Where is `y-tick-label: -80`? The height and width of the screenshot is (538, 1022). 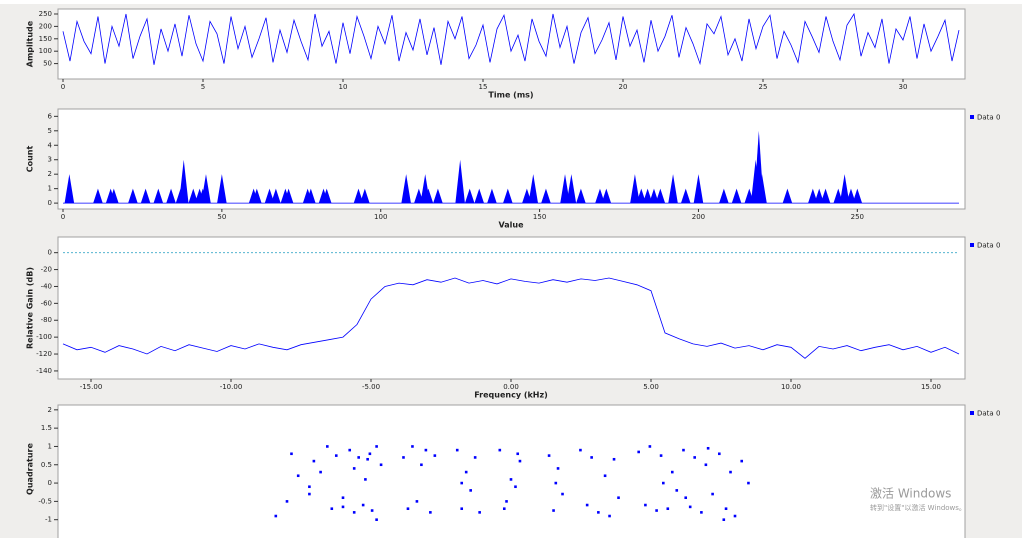 y-tick-label: -80 is located at coordinates (46, 320).